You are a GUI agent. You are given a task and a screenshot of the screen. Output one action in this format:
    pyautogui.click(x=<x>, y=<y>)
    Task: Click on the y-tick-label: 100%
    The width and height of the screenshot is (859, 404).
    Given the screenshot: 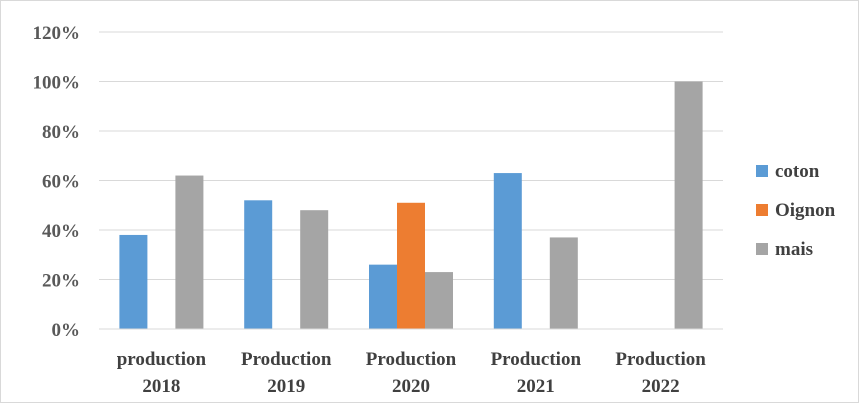 What is the action you would take?
    pyautogui.click(x=57, y=83)
    